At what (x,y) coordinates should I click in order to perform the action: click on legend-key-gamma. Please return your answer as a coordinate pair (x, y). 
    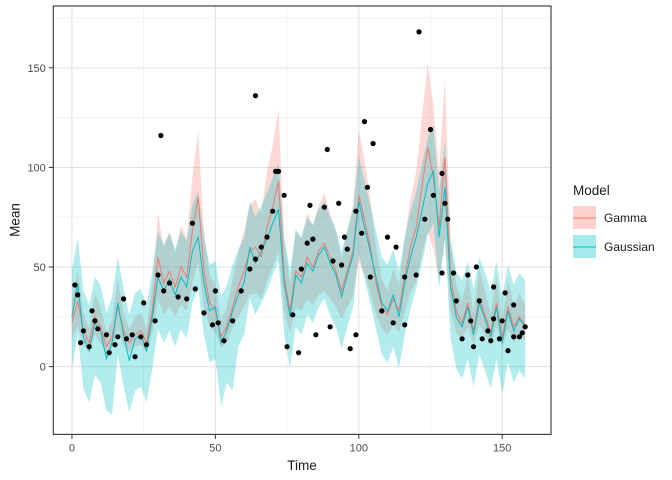
    Looking at the image, I should click on (584, 217).